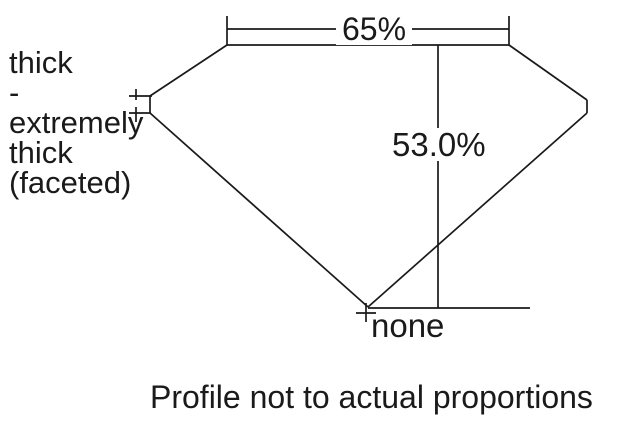  I want to click on crown-right-line, so click(548, 72).